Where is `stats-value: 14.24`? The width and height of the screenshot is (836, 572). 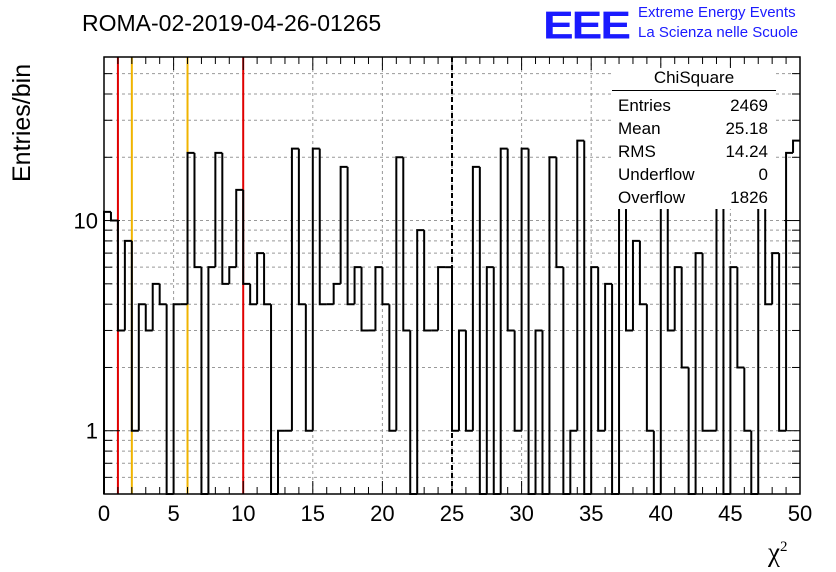
stats-value: 14.24 is located at coordinates (746, 151).